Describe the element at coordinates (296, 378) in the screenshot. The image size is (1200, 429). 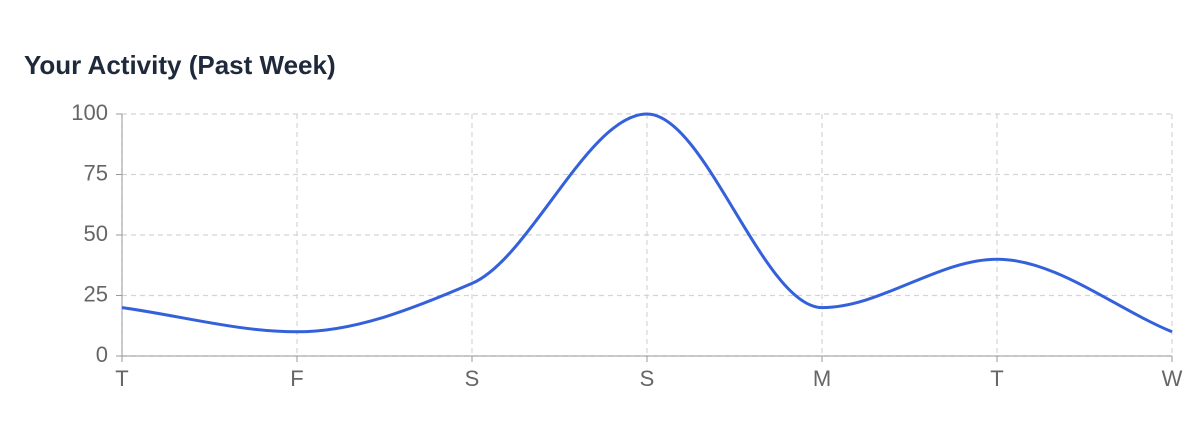
I see `x-tick-label: F` at that location.